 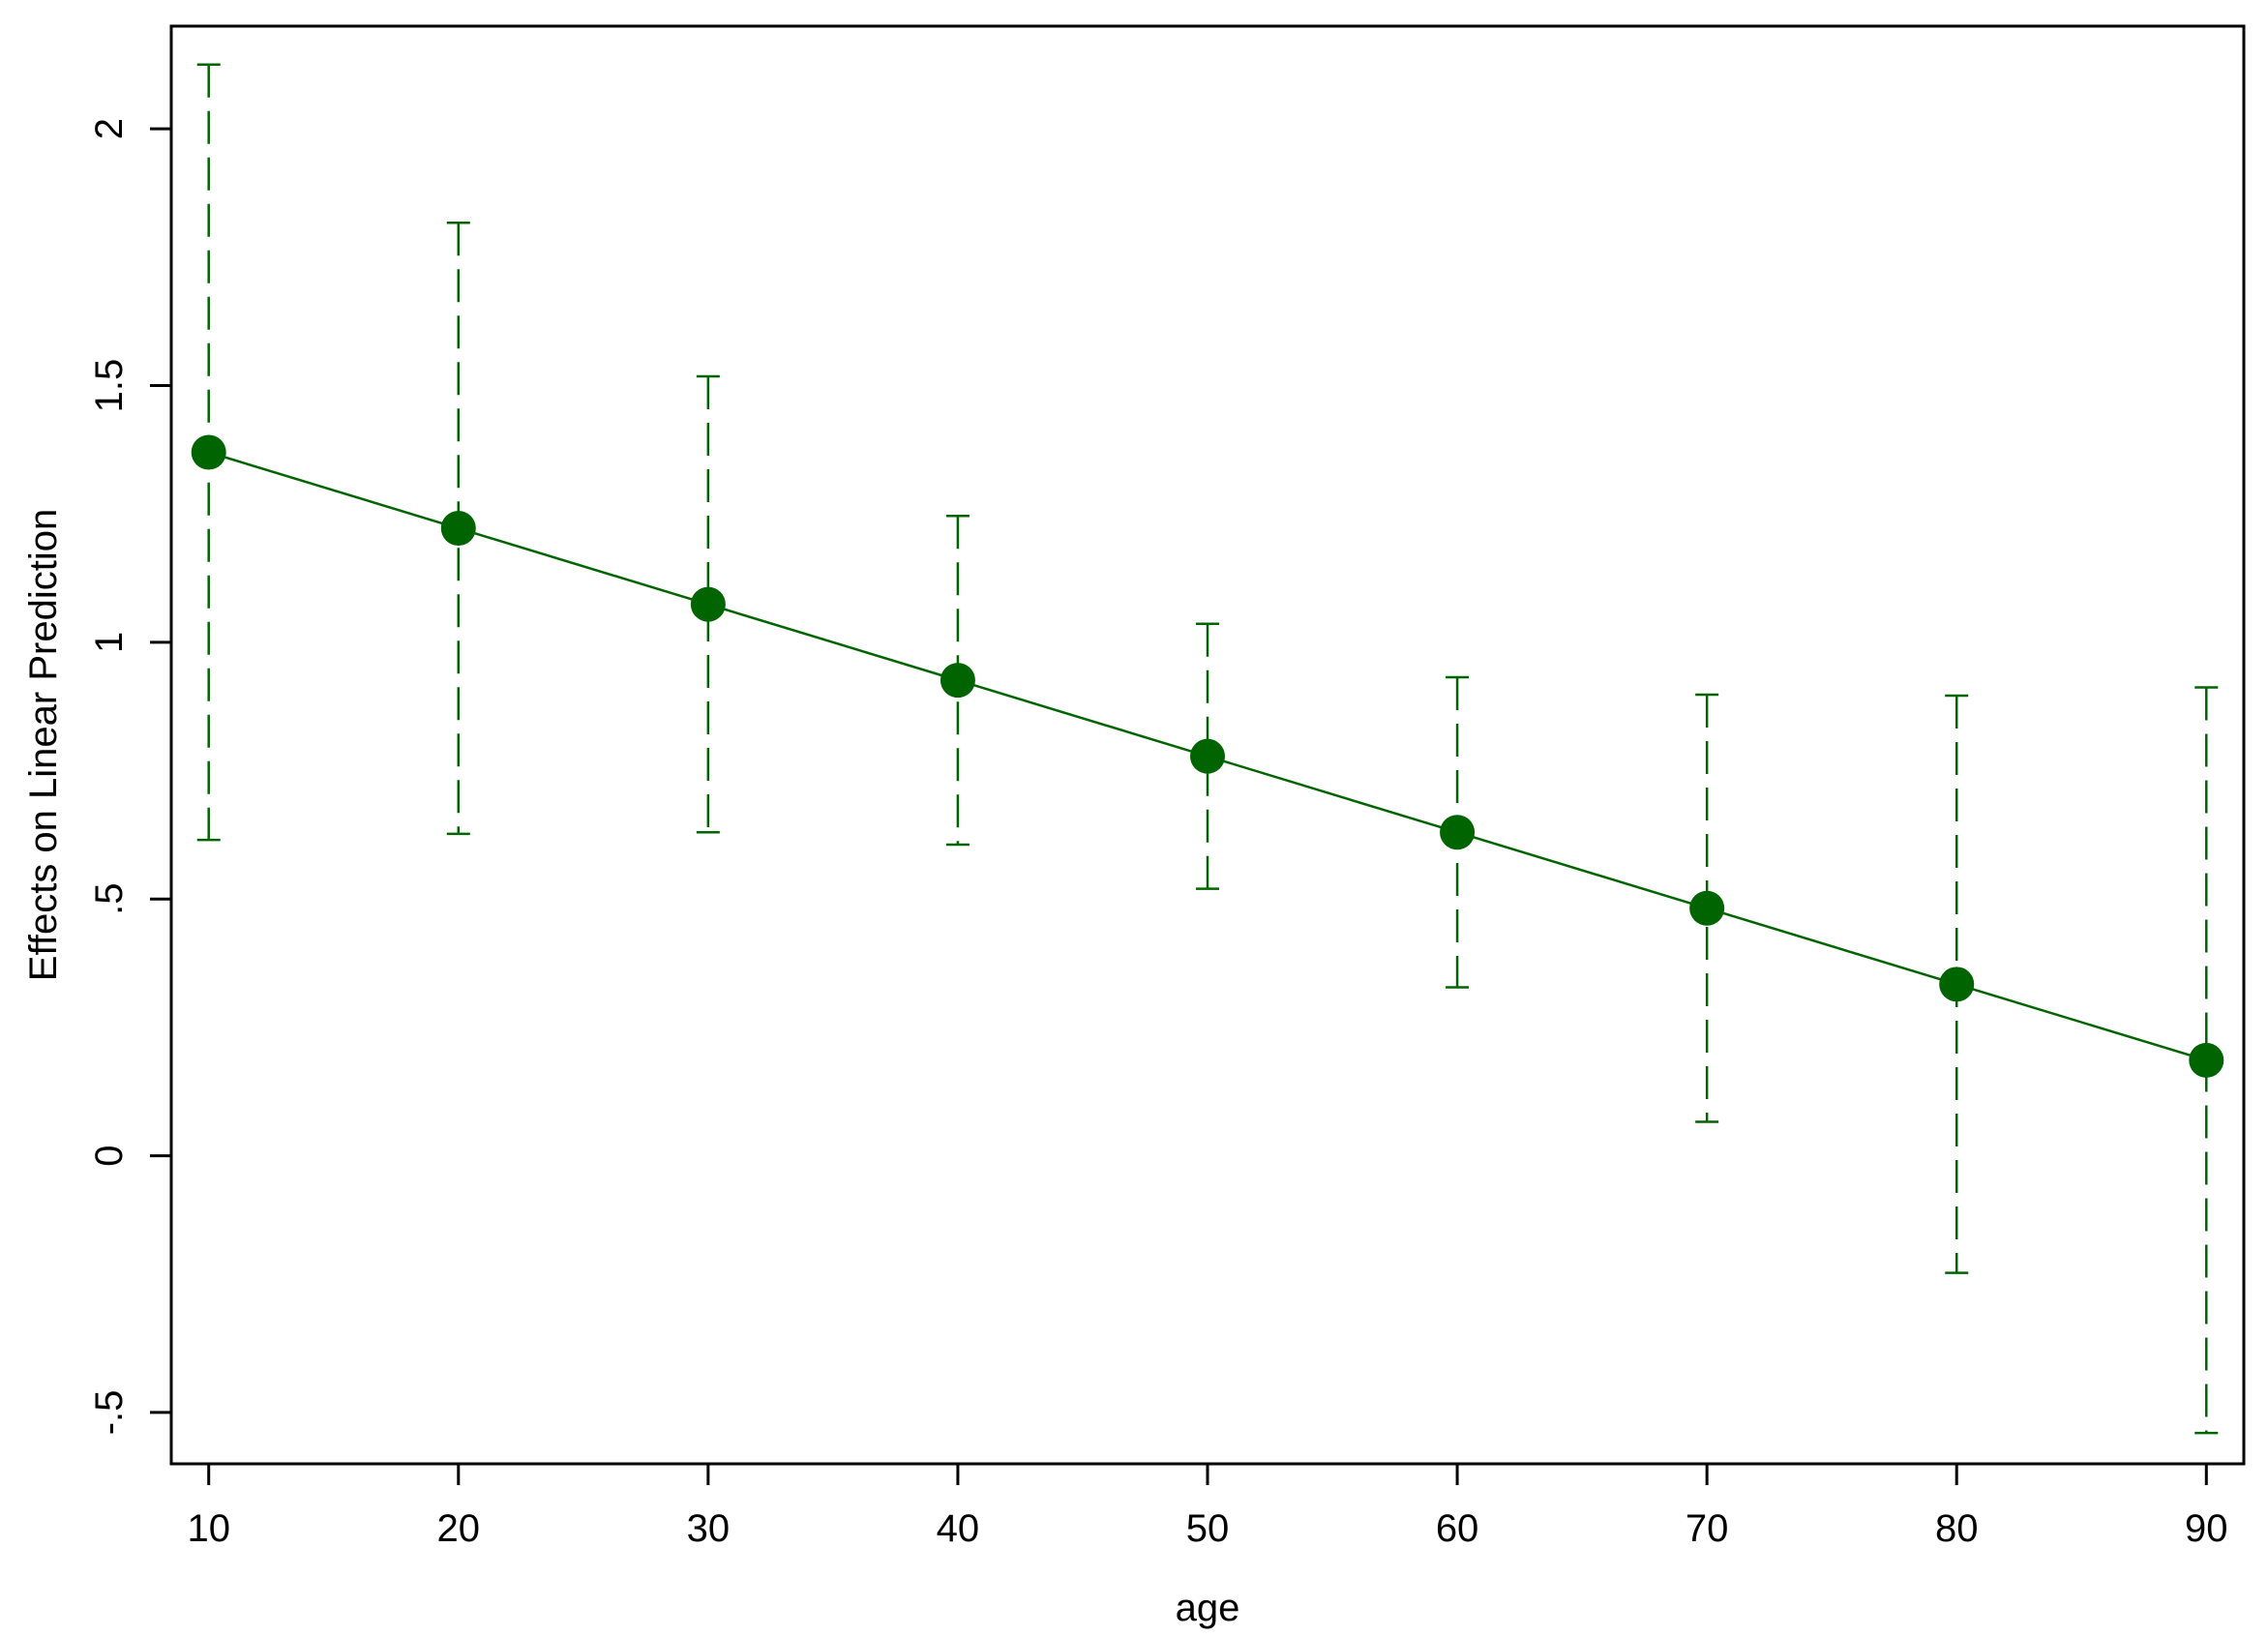 I want to click on x-tick-label: 70, so click(x=1707, y=1529).